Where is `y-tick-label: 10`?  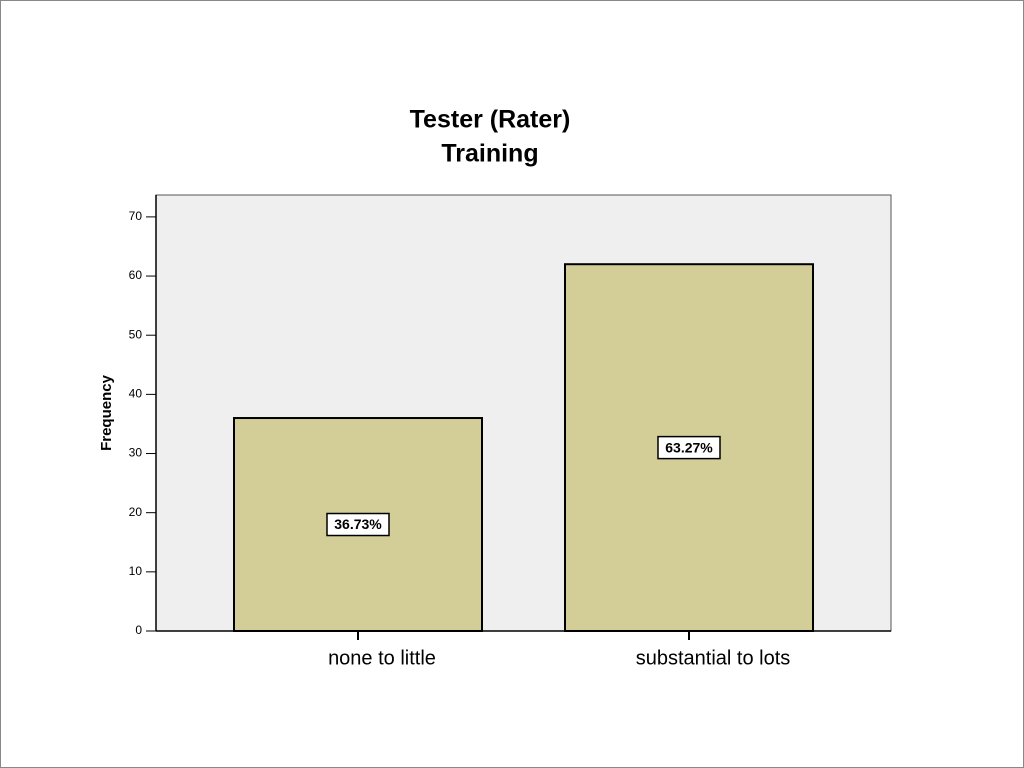 y-tick-label: 10 is located at coordinates (136, 571).